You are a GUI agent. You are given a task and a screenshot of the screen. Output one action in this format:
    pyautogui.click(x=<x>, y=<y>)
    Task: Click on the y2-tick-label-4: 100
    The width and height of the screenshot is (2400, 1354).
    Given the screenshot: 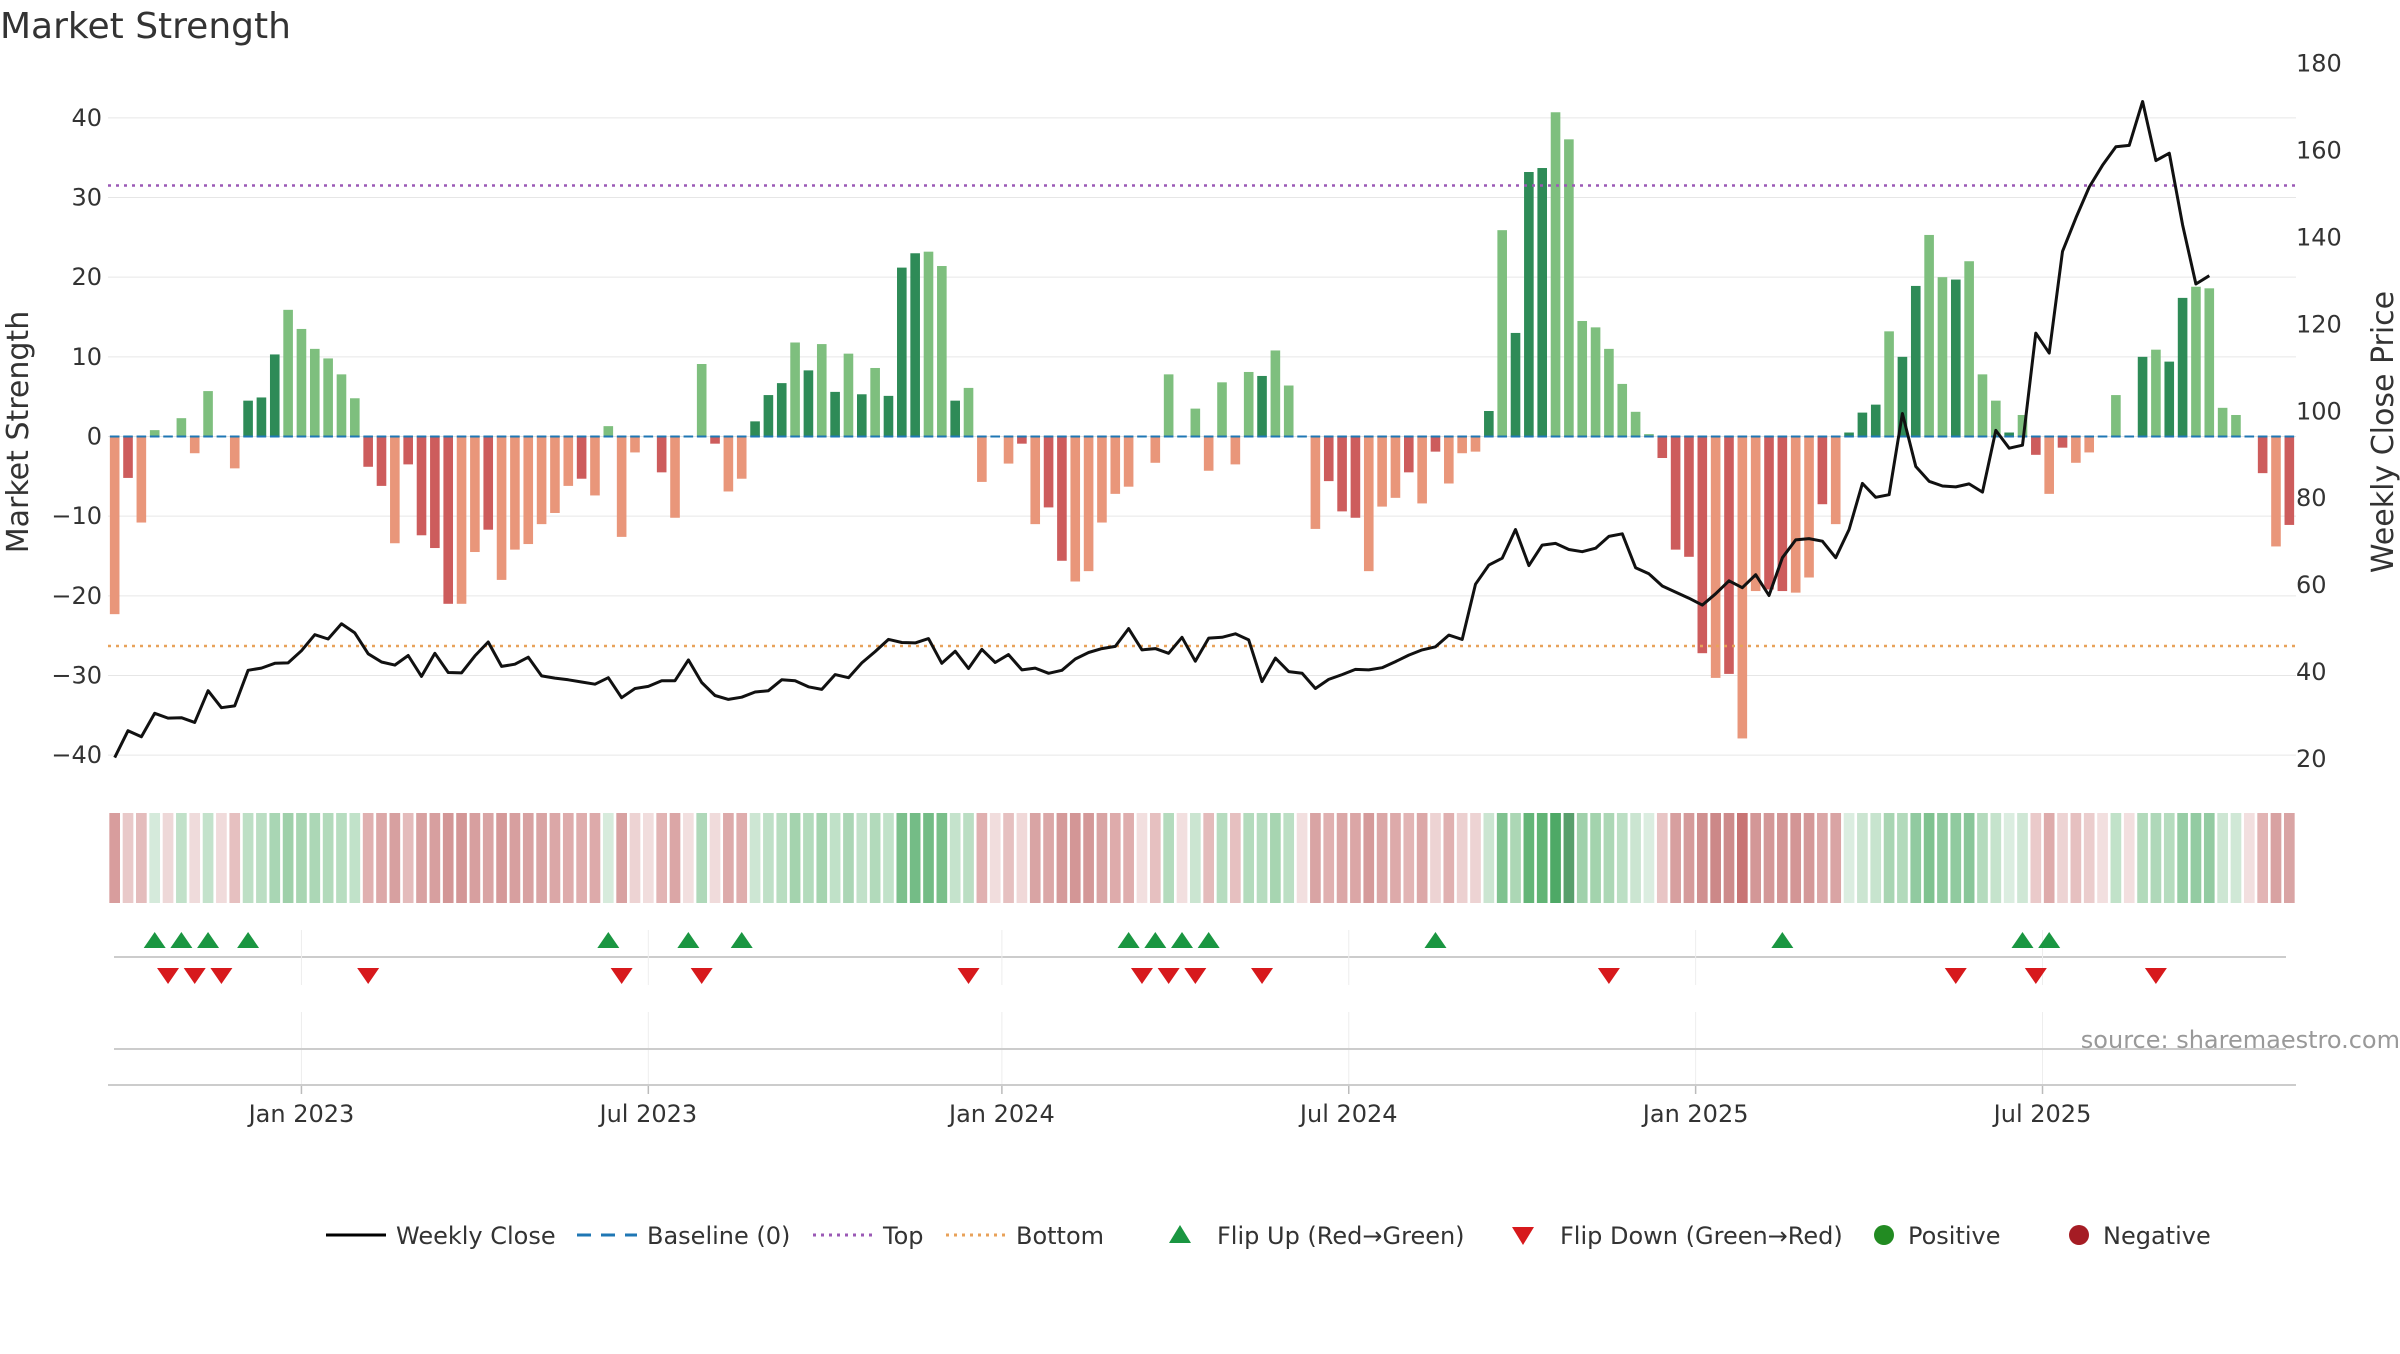 What is the action you would take?
    pyautogui.click(x=2319, y=411)
    